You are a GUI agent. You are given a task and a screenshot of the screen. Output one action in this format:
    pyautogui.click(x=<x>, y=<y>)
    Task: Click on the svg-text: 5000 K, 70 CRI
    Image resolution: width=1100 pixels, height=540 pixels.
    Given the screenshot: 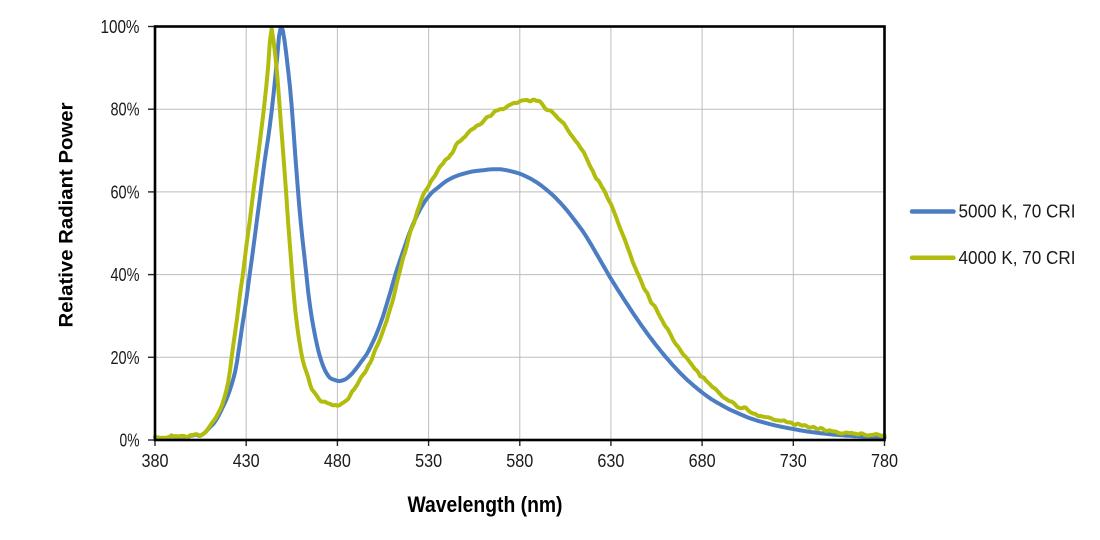 What is the action you would take?
    pyautogui.click(x=1017, y=211)
    